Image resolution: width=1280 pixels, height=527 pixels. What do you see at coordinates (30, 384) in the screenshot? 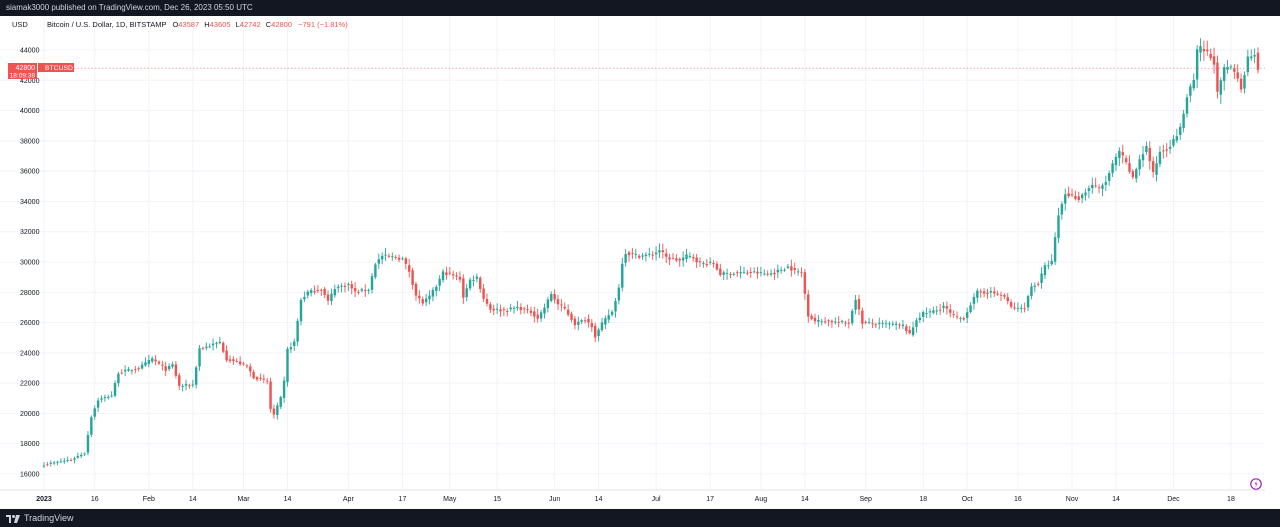
I see `y-tick-label: 22000` at bounding box center [30, 384].